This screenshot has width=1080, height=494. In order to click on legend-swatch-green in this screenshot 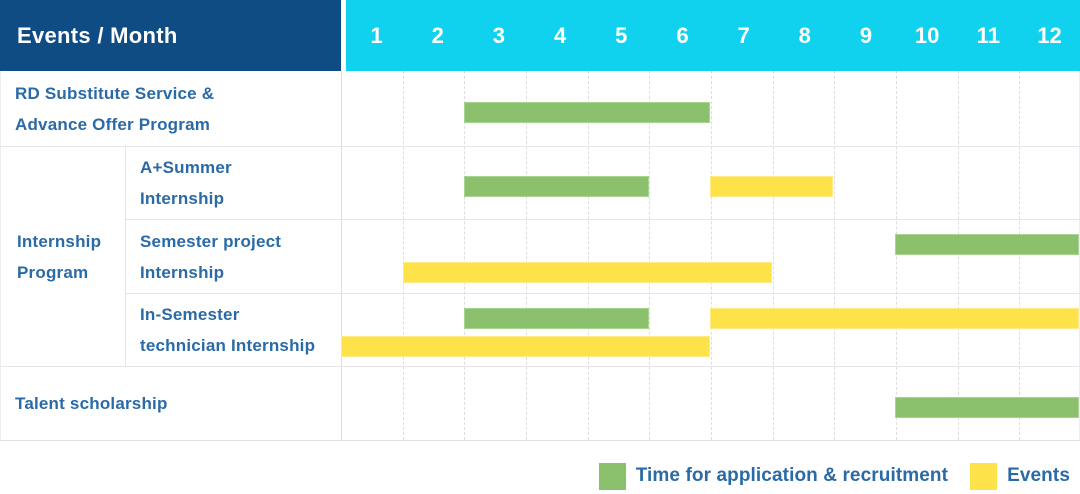, I will do `click(612, 476)`.